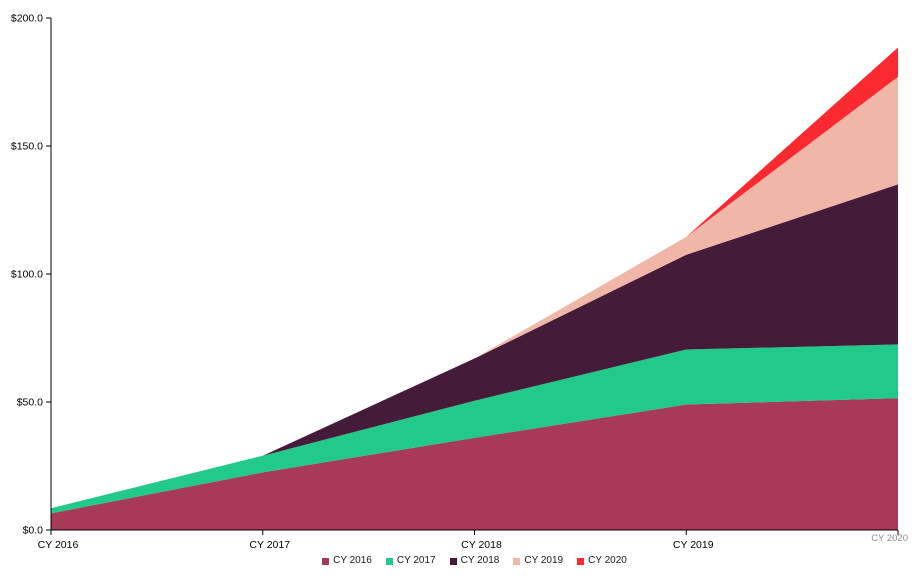 The height and width of the screenshot is (579, 912). What do you see at coordinates (27, 147) in the screenshot?
I see `y-tick-label: $150.0` at bounding box center [27, 147].